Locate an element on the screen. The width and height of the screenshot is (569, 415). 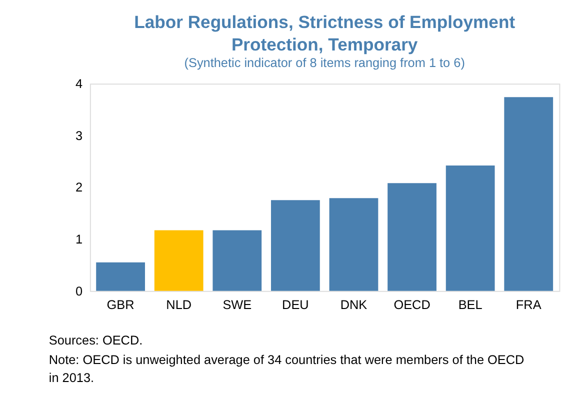
x-tick-label: DNK is located at coordinates (354, 305).